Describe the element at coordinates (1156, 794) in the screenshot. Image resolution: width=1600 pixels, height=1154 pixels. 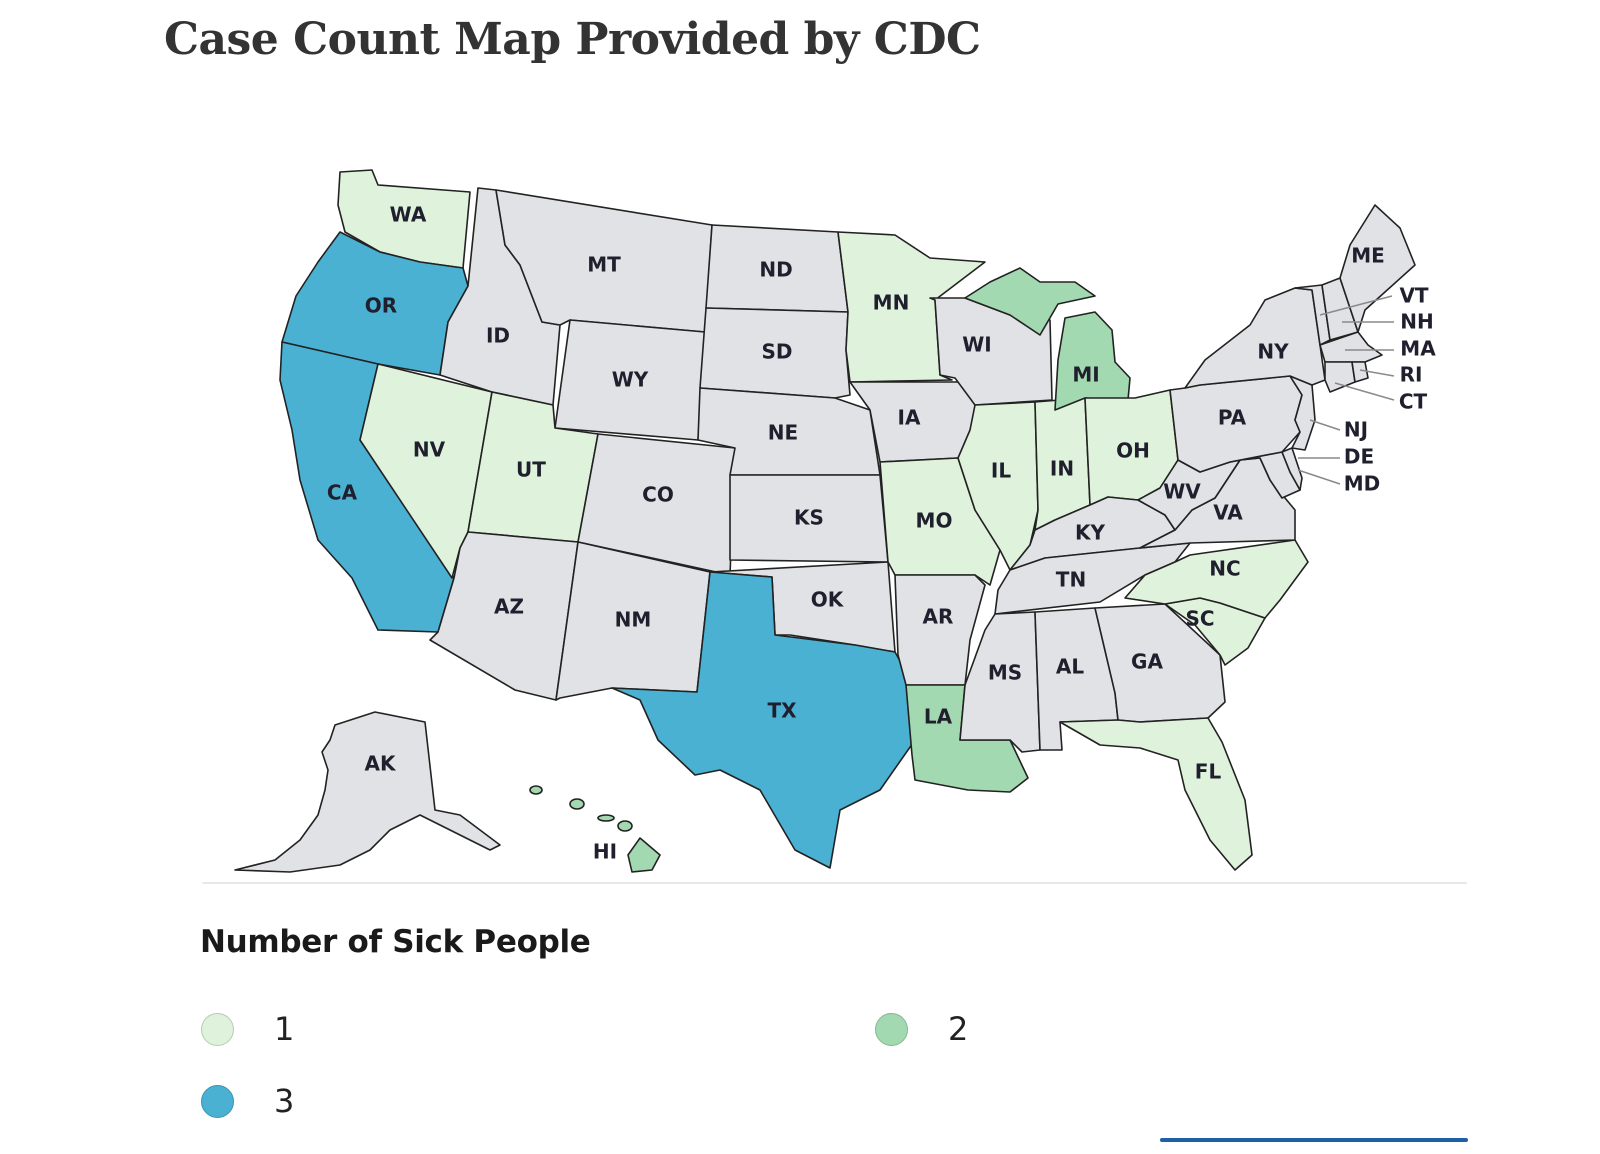
I see `state-FL` at that location.